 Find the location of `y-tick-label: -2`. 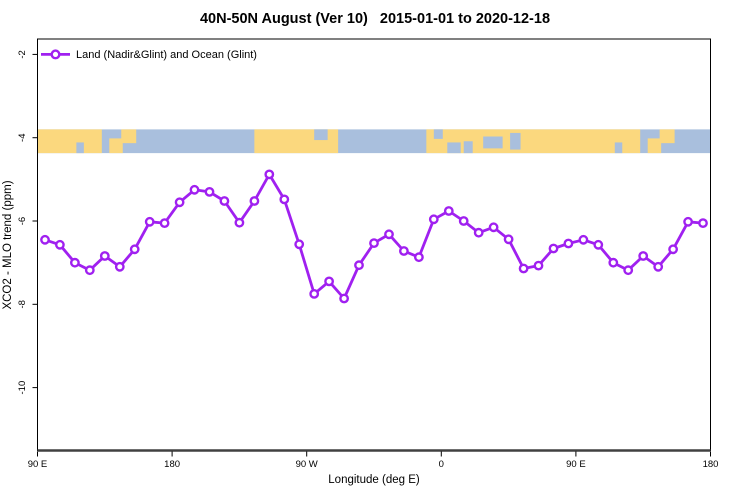

y-tick-label: -2 is located at coordinates (22, 54).